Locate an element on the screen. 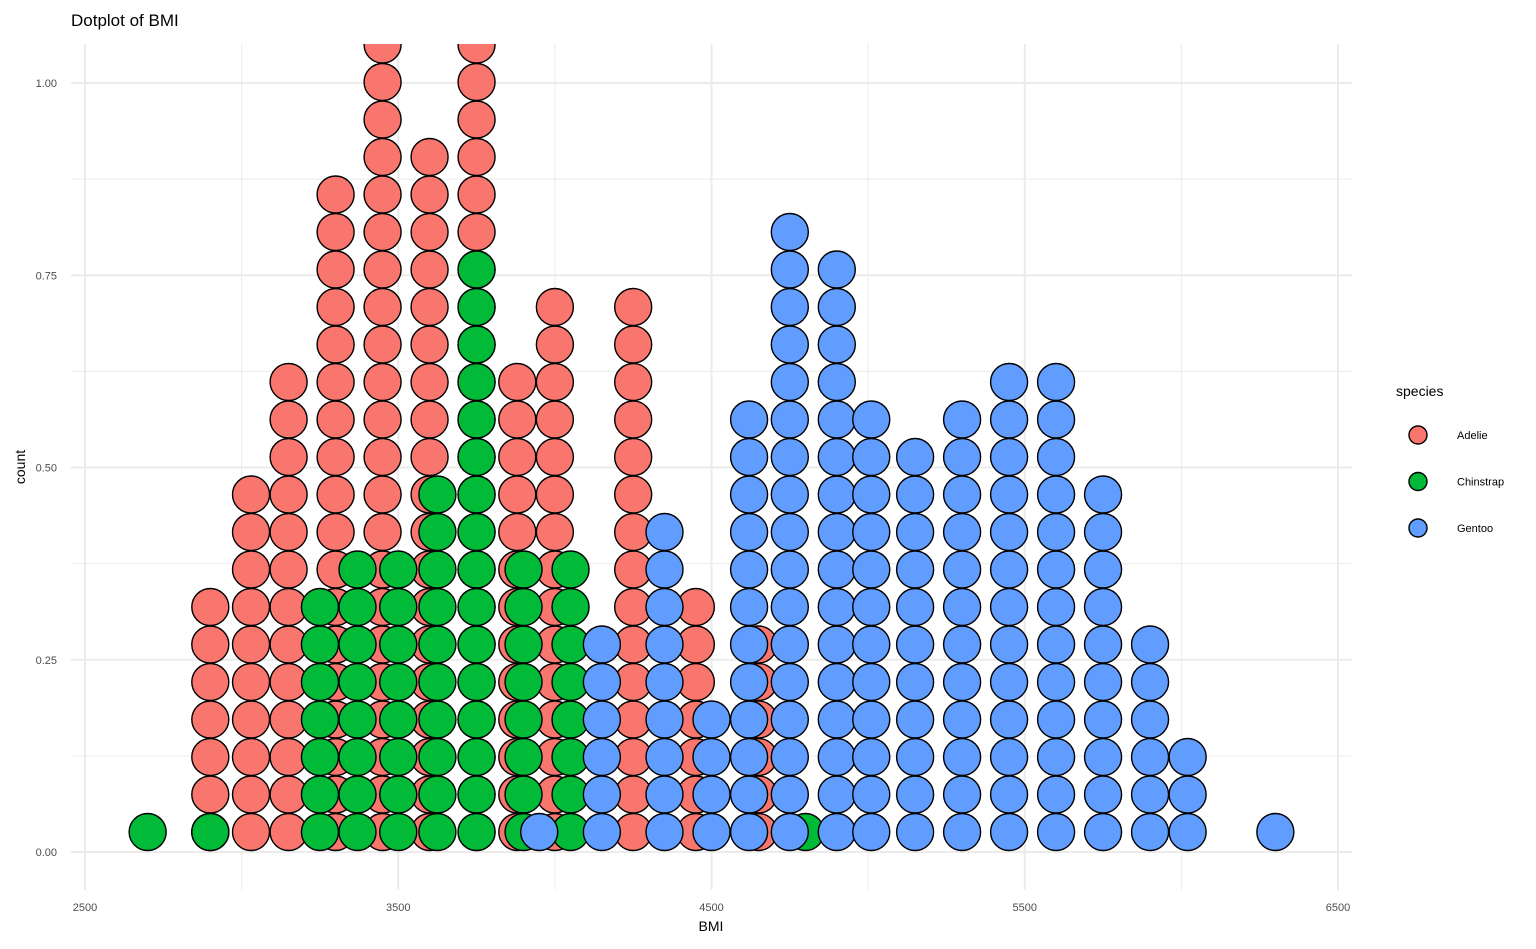 This screenshot has height=949, width=1536. x-tick-label: 5500 is located at coordinates (1025, 908).